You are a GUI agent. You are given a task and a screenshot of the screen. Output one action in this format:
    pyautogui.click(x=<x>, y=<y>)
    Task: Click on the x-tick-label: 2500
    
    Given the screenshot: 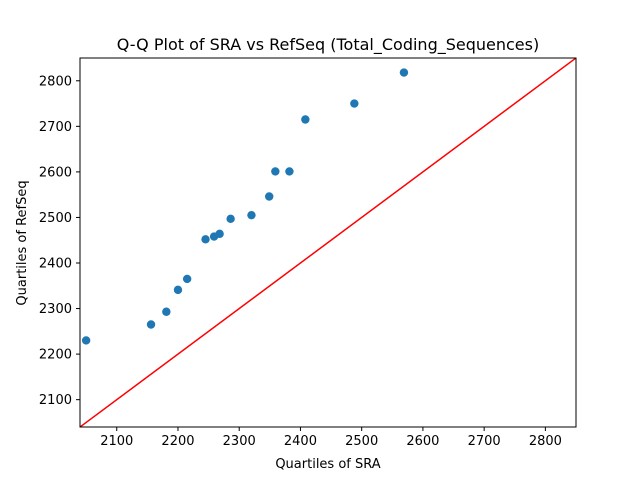 What is the action you would take?
    pyautogui.click(x=361, y=441)
    